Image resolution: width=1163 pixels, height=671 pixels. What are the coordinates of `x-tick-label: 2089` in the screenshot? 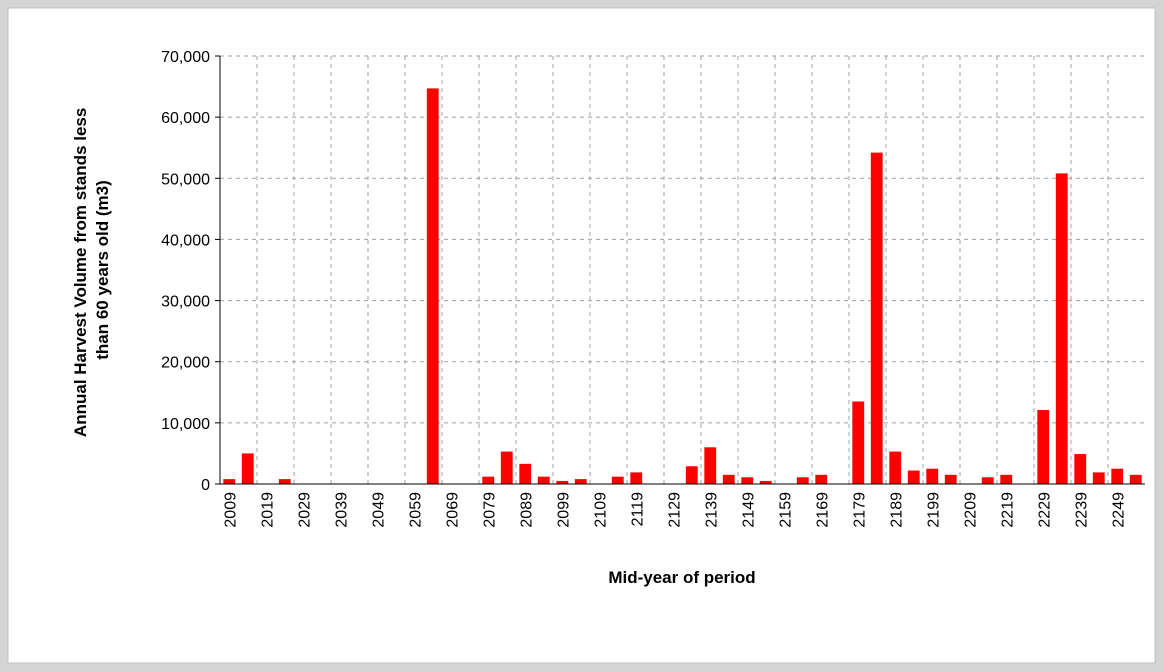 It's located at (526, 510).